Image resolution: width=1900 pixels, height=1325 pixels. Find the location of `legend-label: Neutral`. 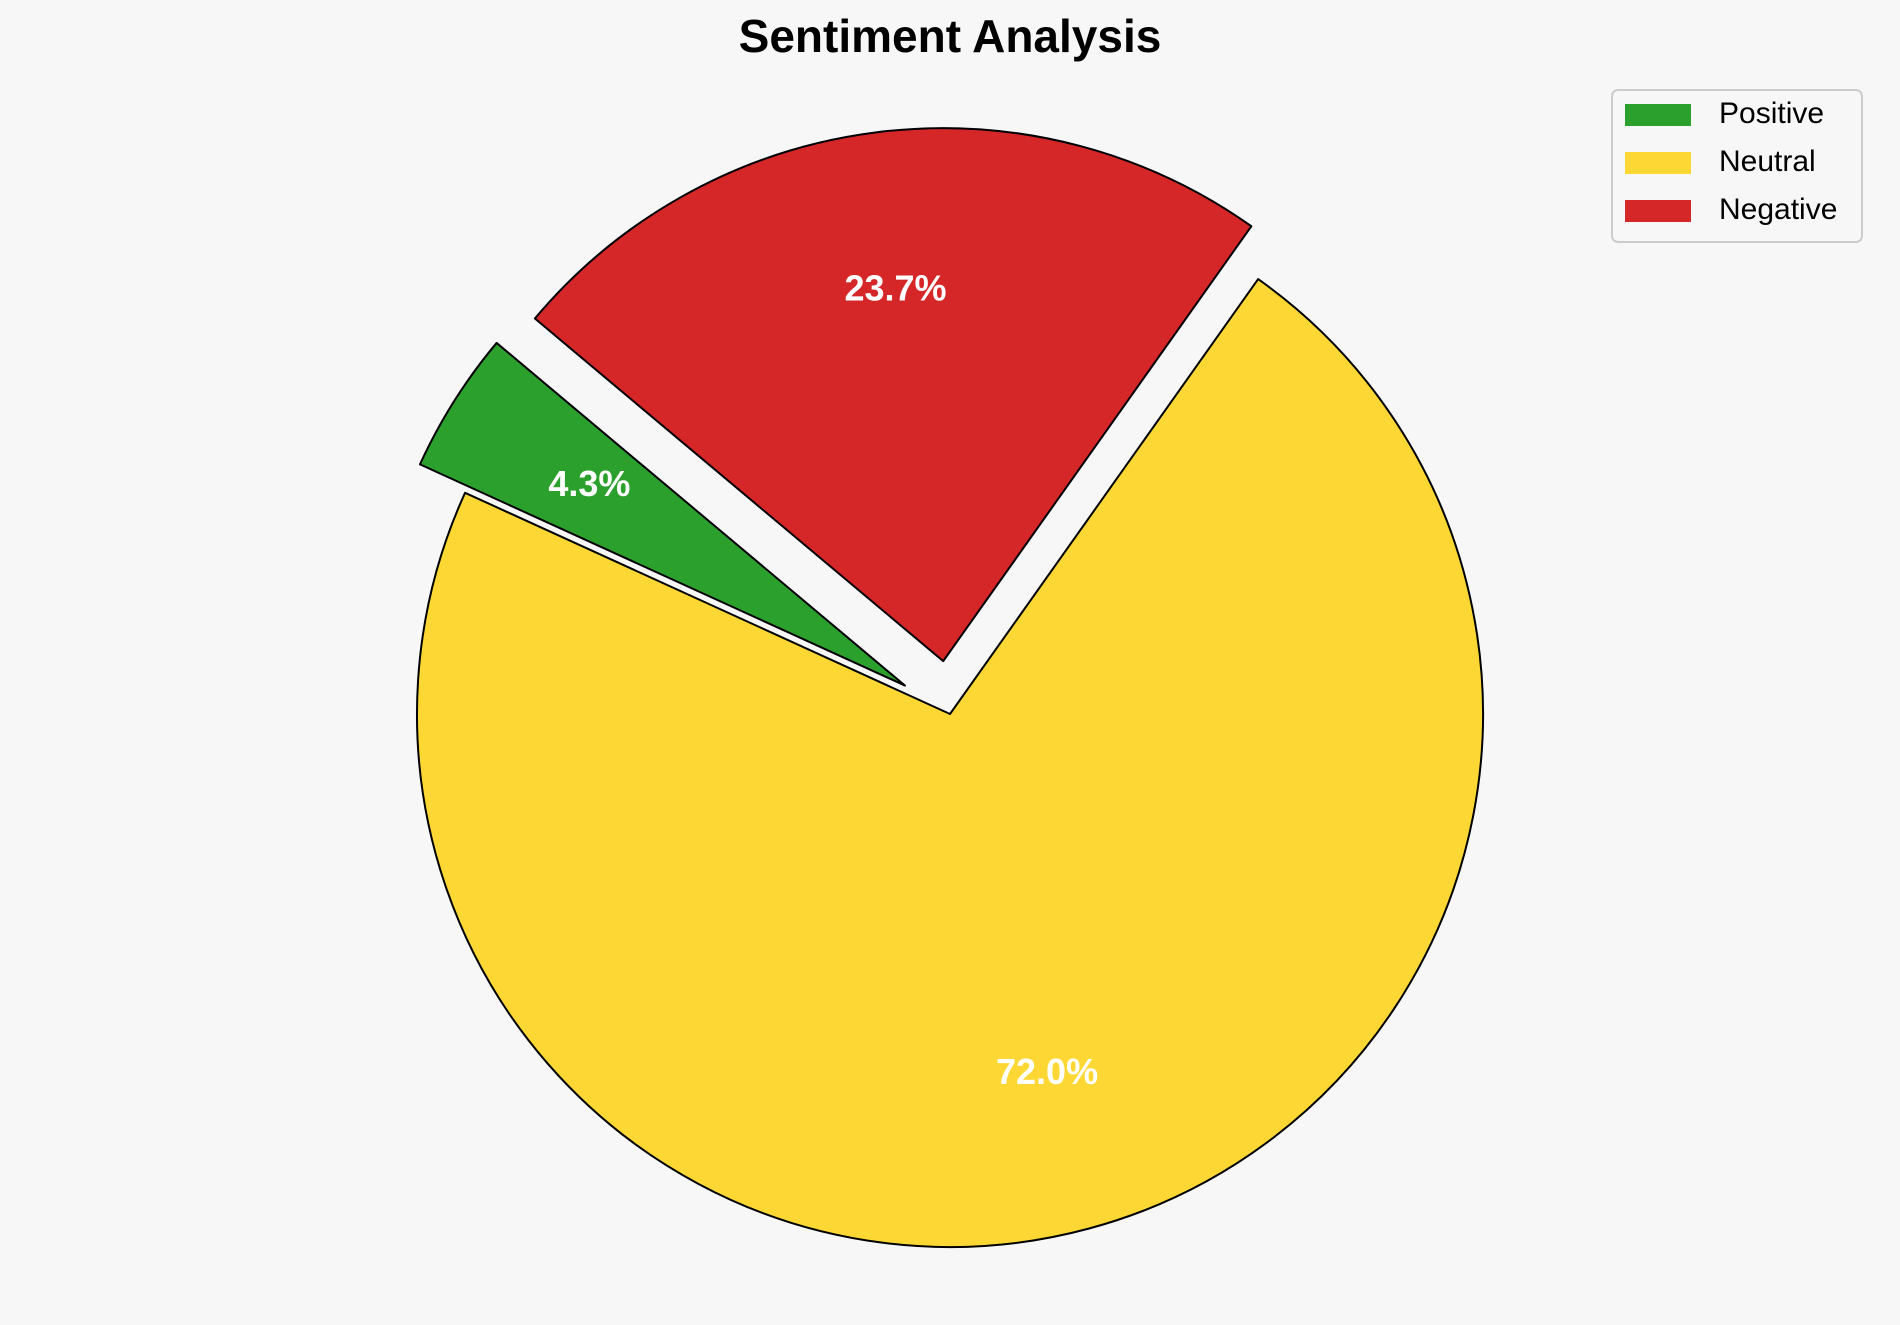

legend-label: Neutral is located at coordinates (1767, 161).